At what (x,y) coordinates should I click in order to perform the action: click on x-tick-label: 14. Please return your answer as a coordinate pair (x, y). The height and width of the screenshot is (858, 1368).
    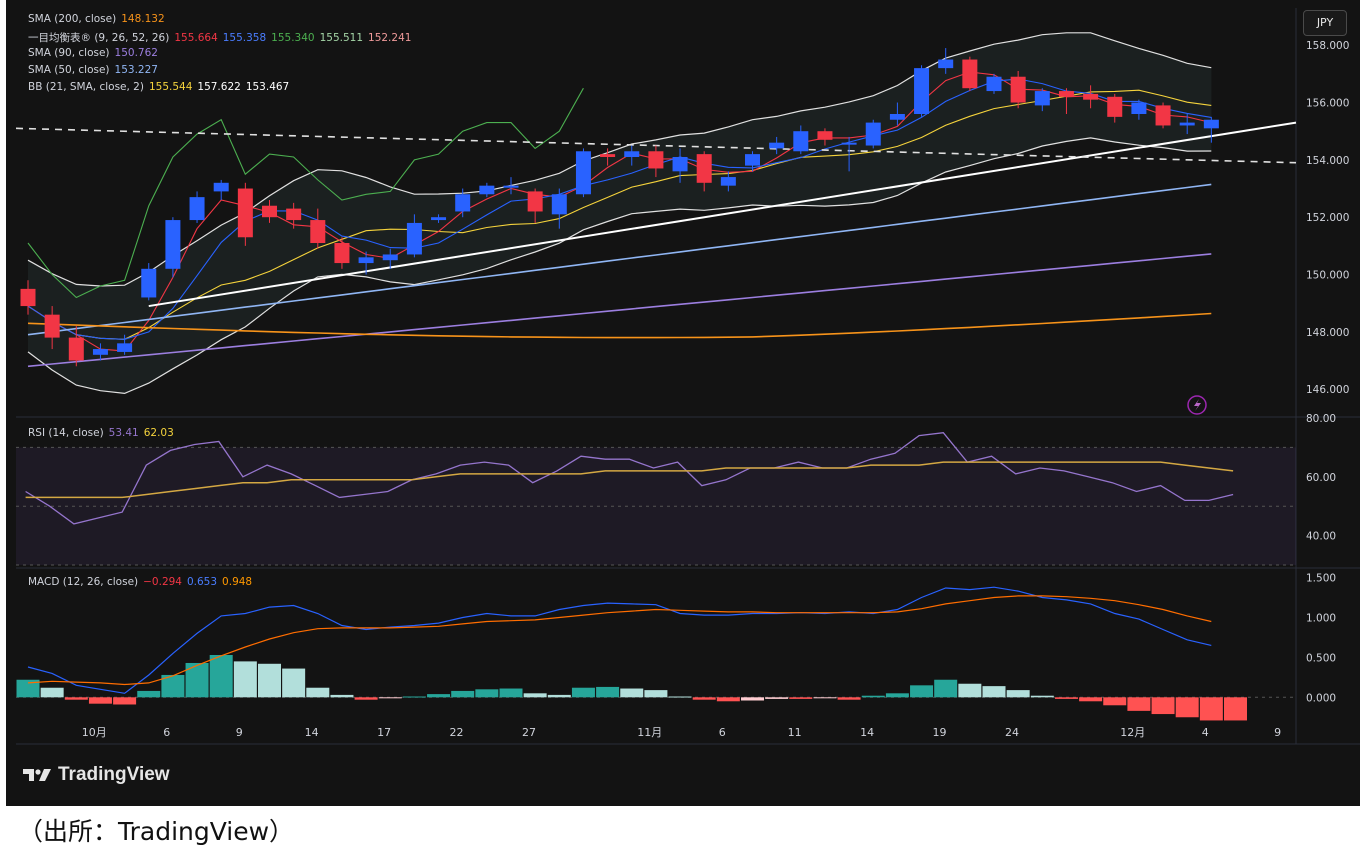
    Looking at the image, I should click on (867, 732).